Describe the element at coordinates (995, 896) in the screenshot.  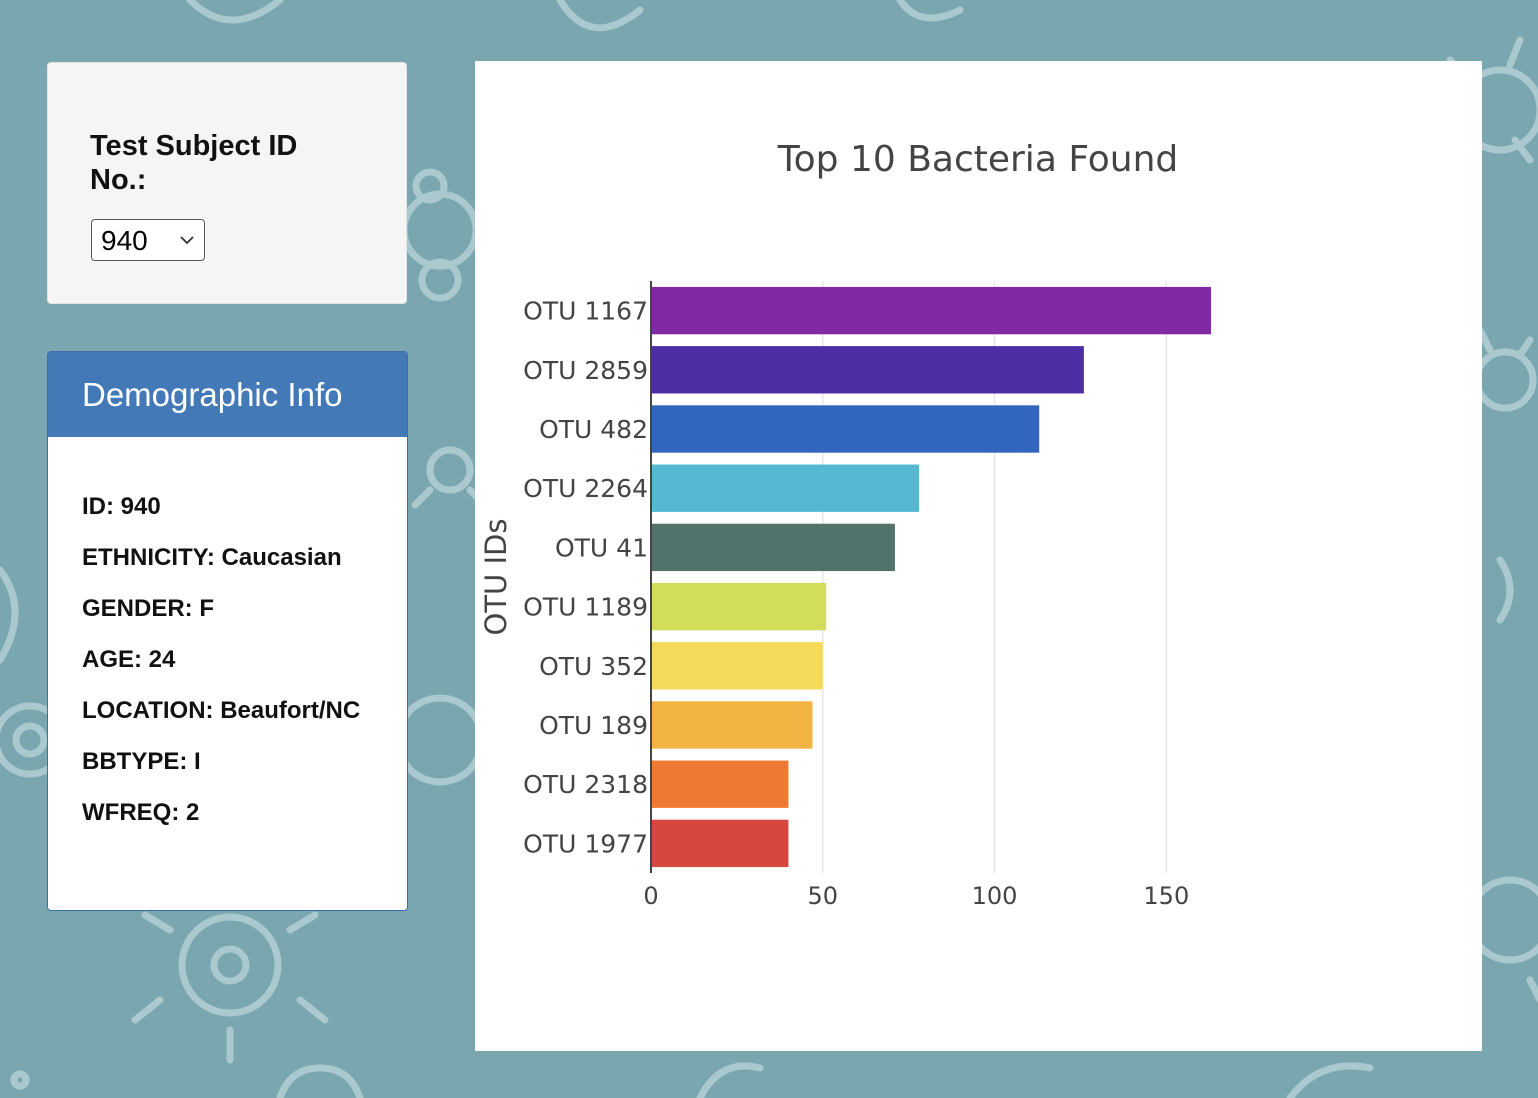
I see `x-tick-label: 100` at that location.